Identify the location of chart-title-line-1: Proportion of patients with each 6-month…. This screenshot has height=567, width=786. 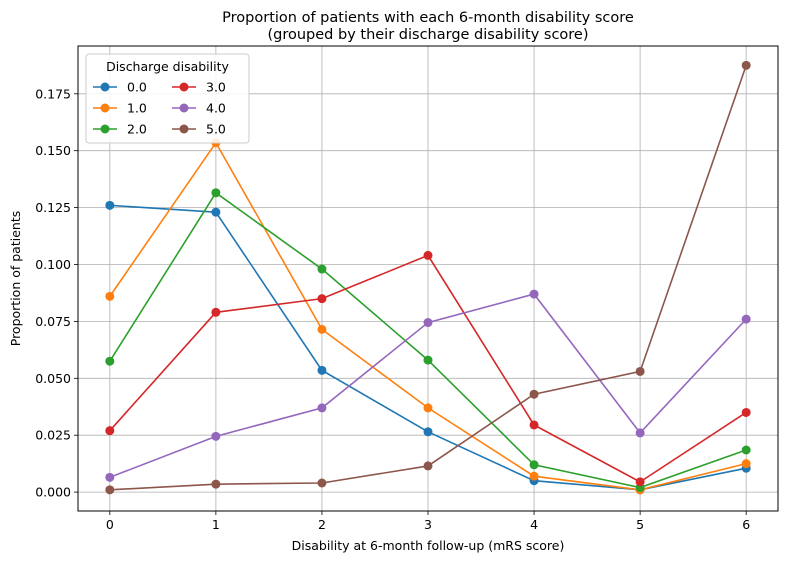
(428, 18).